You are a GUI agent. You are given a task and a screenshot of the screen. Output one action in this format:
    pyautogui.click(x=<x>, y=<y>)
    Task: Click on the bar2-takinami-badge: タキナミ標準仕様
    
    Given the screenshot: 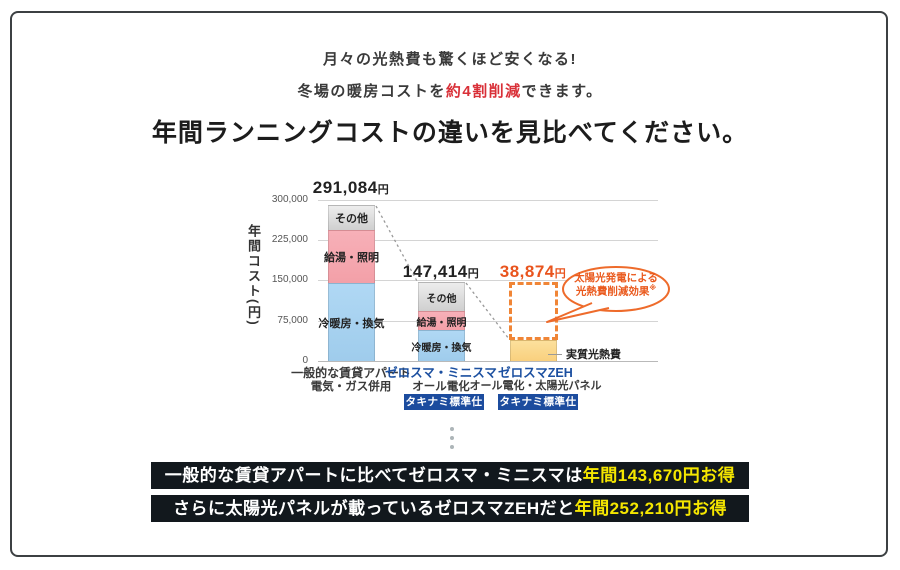 What is the action you would take?
    pyautogui.click(x=444, y=409)
    